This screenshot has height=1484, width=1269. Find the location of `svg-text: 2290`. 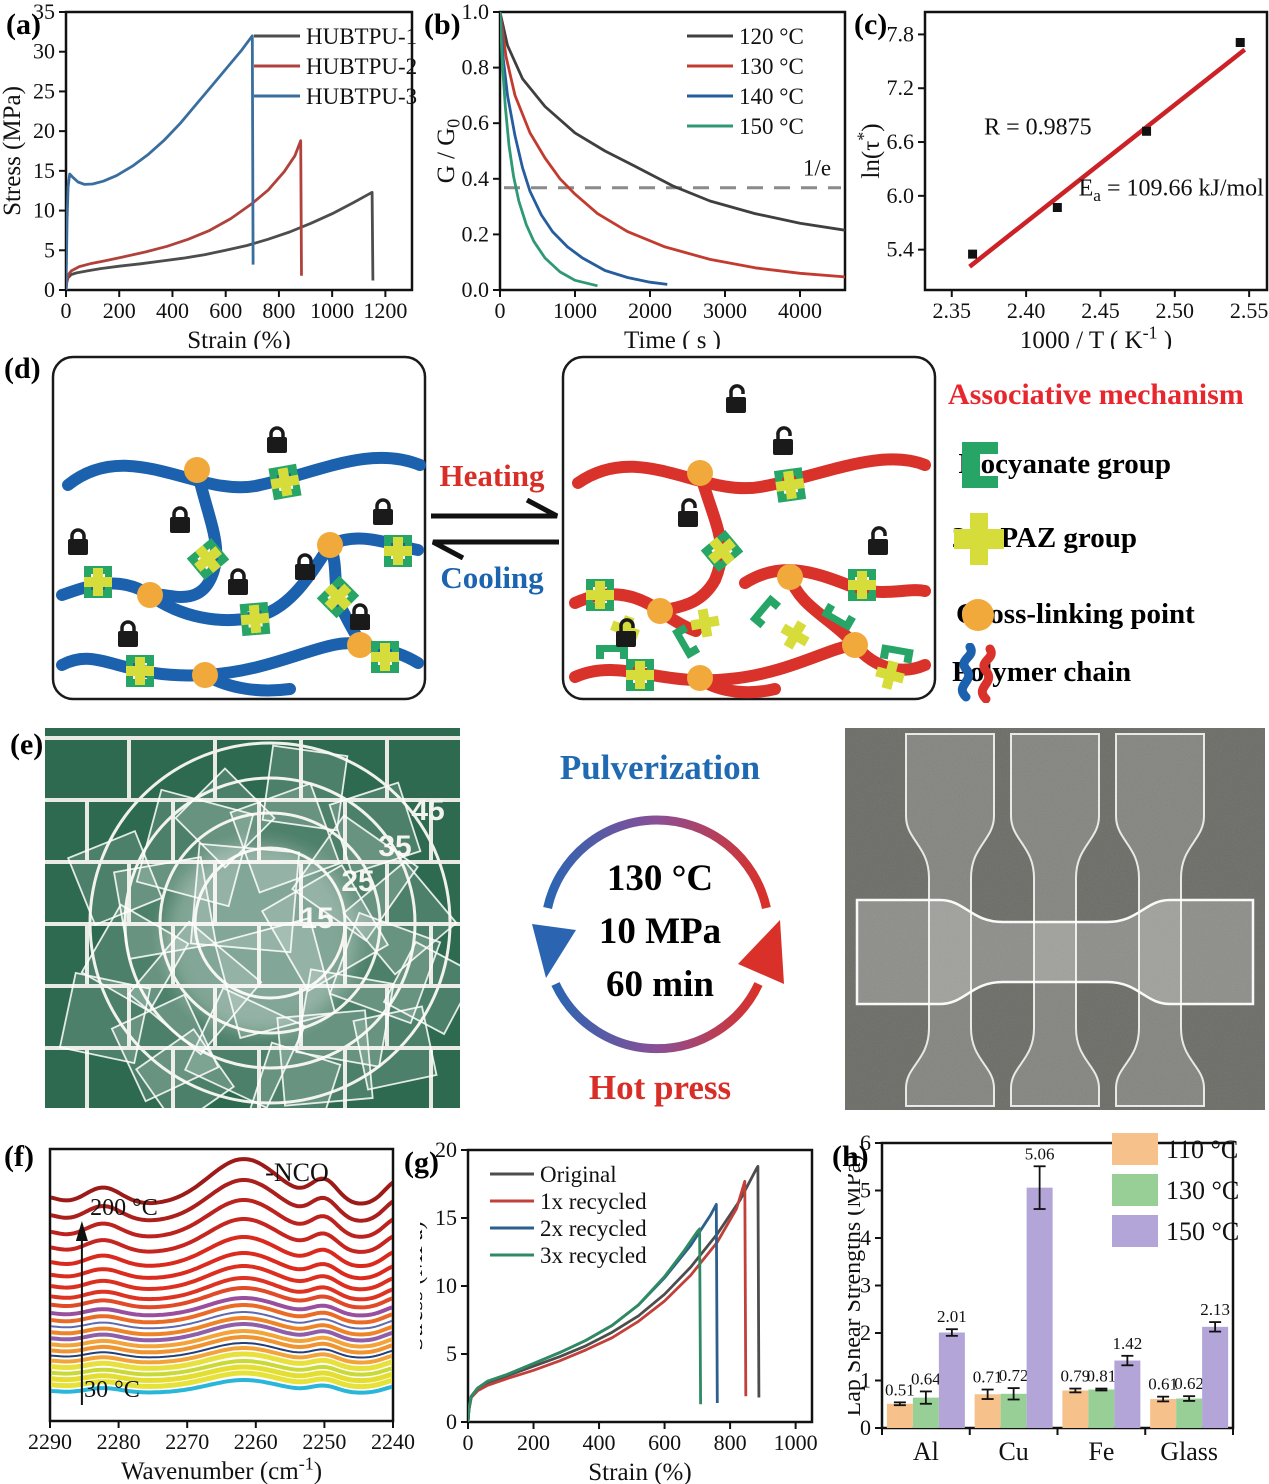

svg-text: 2290 is located at coordinates (50, 1441).